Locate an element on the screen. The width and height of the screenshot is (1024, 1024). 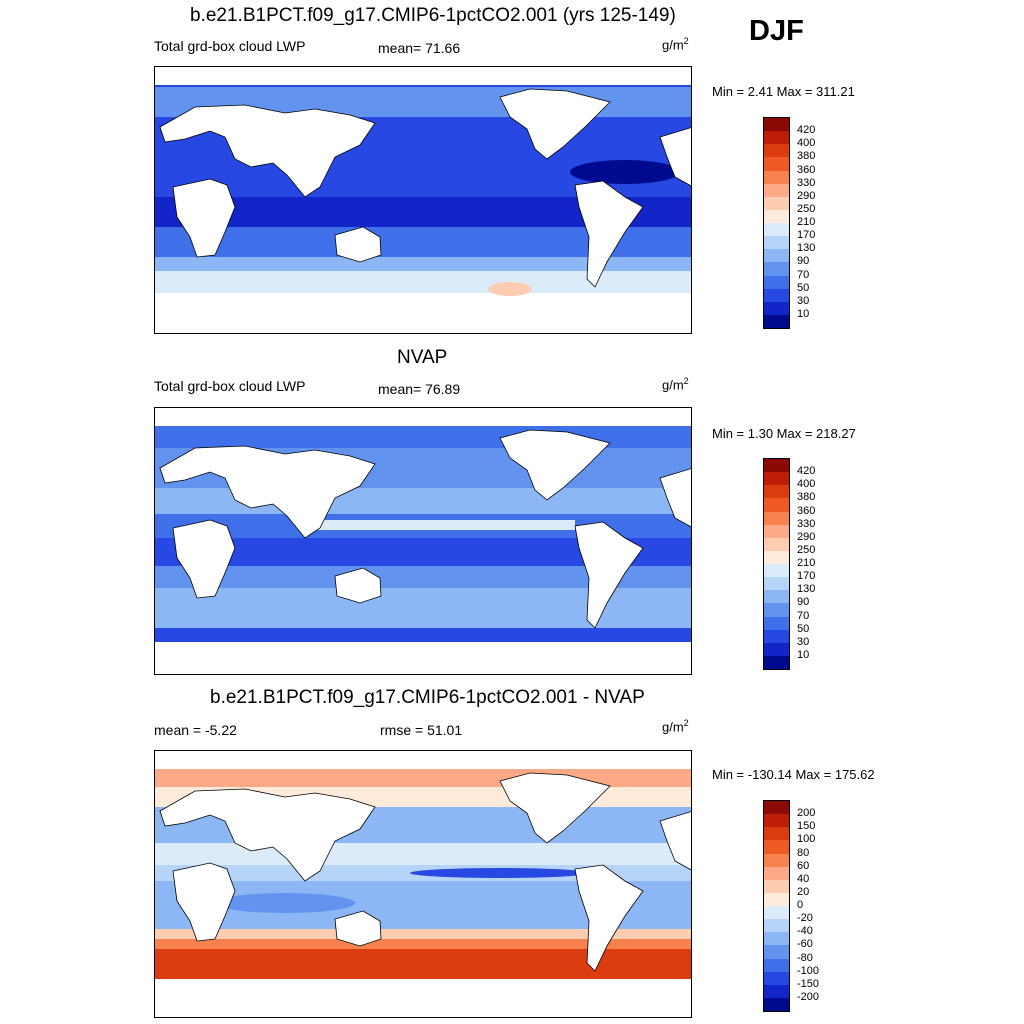
season-label: DJF is located at coordinates (776, 31).